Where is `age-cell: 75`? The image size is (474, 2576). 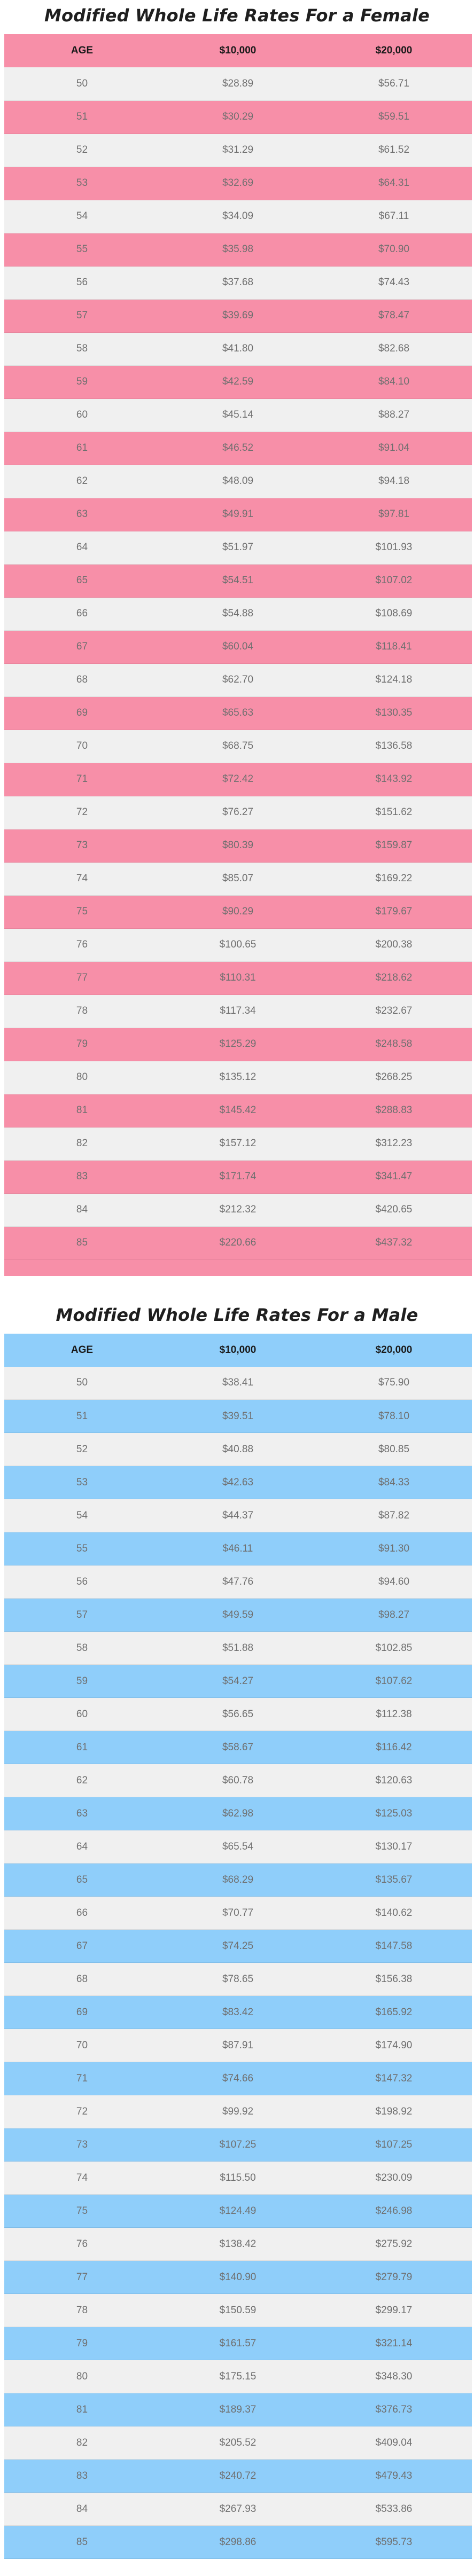
age-cell: 75 is located at coordinates (82, 912).